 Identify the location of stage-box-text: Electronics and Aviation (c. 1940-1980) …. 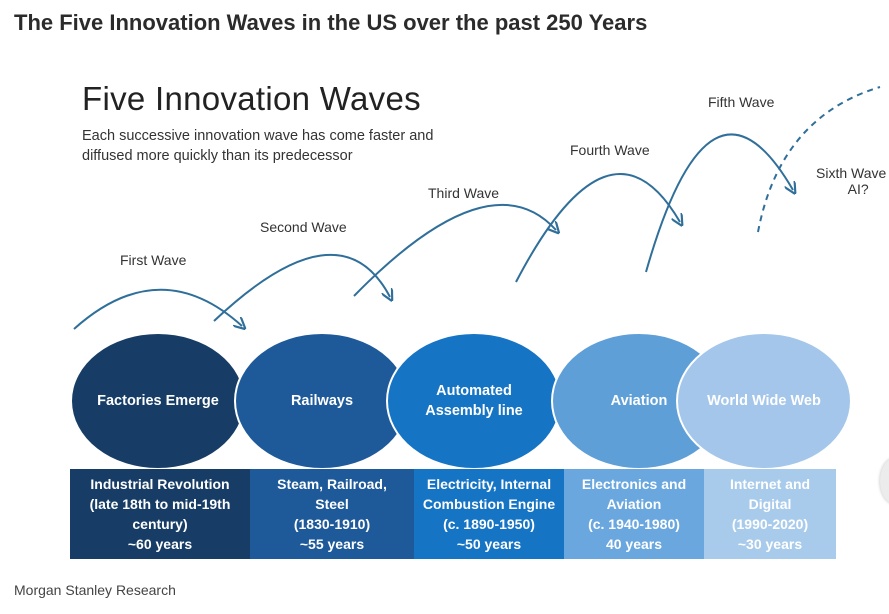
(634, 514).